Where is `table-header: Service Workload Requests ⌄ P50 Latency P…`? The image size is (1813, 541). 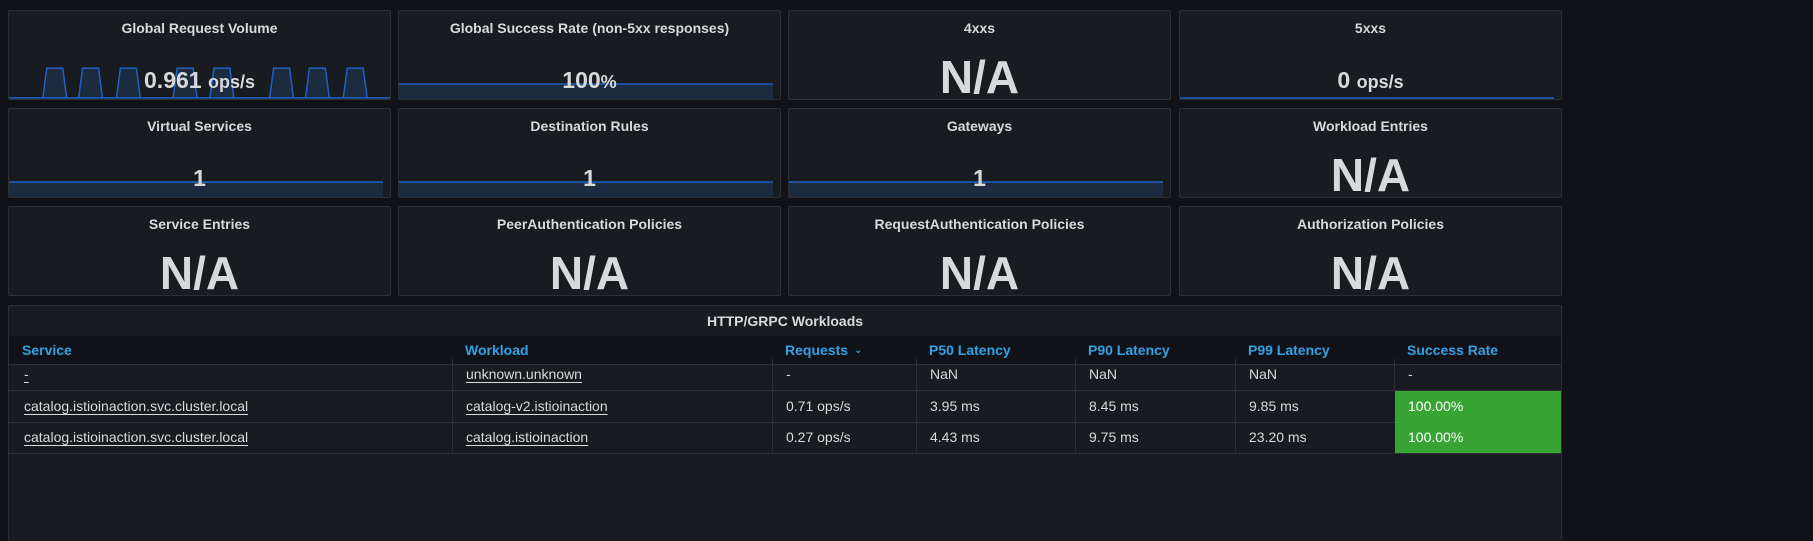 table-header: Service Workload Requests ⌄ P50 Latency P… is located at coordinates (785, 350).